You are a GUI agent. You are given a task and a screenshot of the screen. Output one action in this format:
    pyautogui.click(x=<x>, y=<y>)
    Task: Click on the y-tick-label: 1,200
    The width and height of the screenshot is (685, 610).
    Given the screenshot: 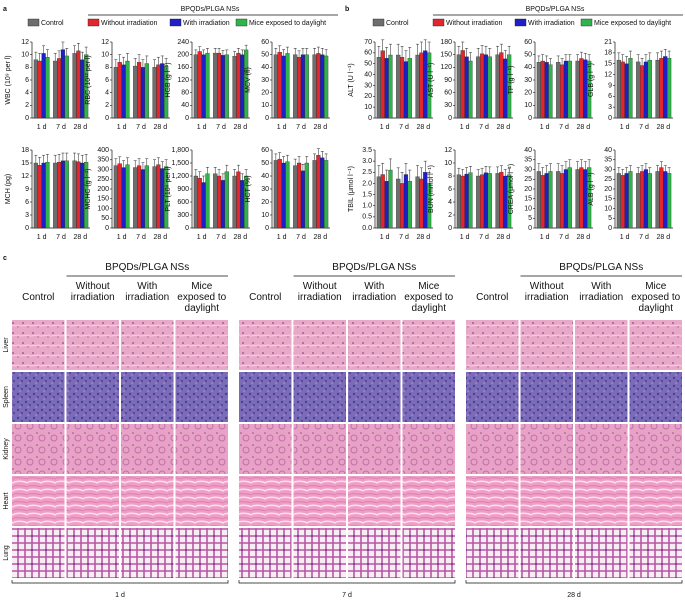 What is the action you would take?
    pyautogui.click(x=180, y=176)
    